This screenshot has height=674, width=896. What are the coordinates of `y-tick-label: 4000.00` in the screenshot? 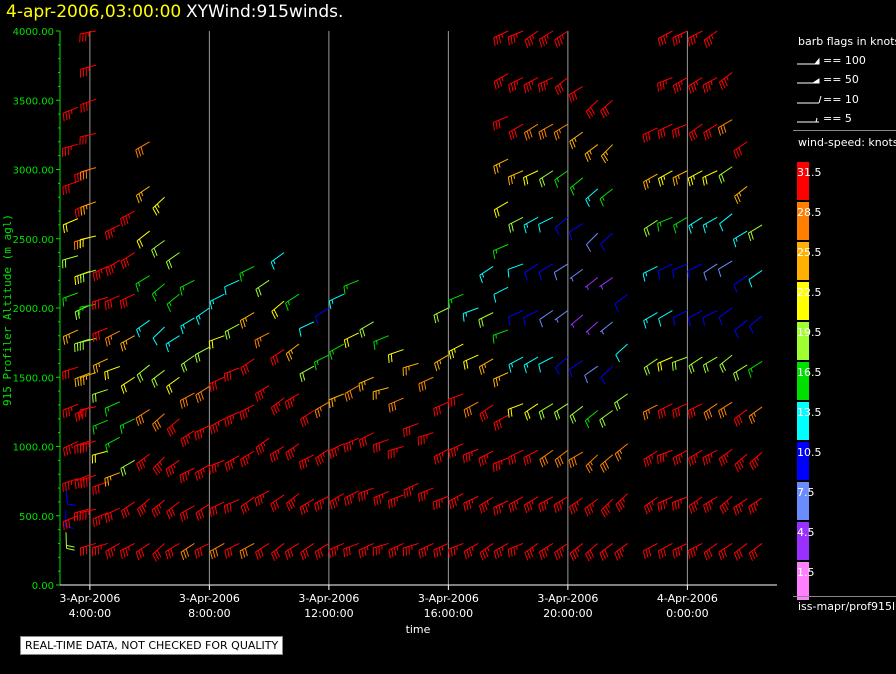 It's located at (33, 32).